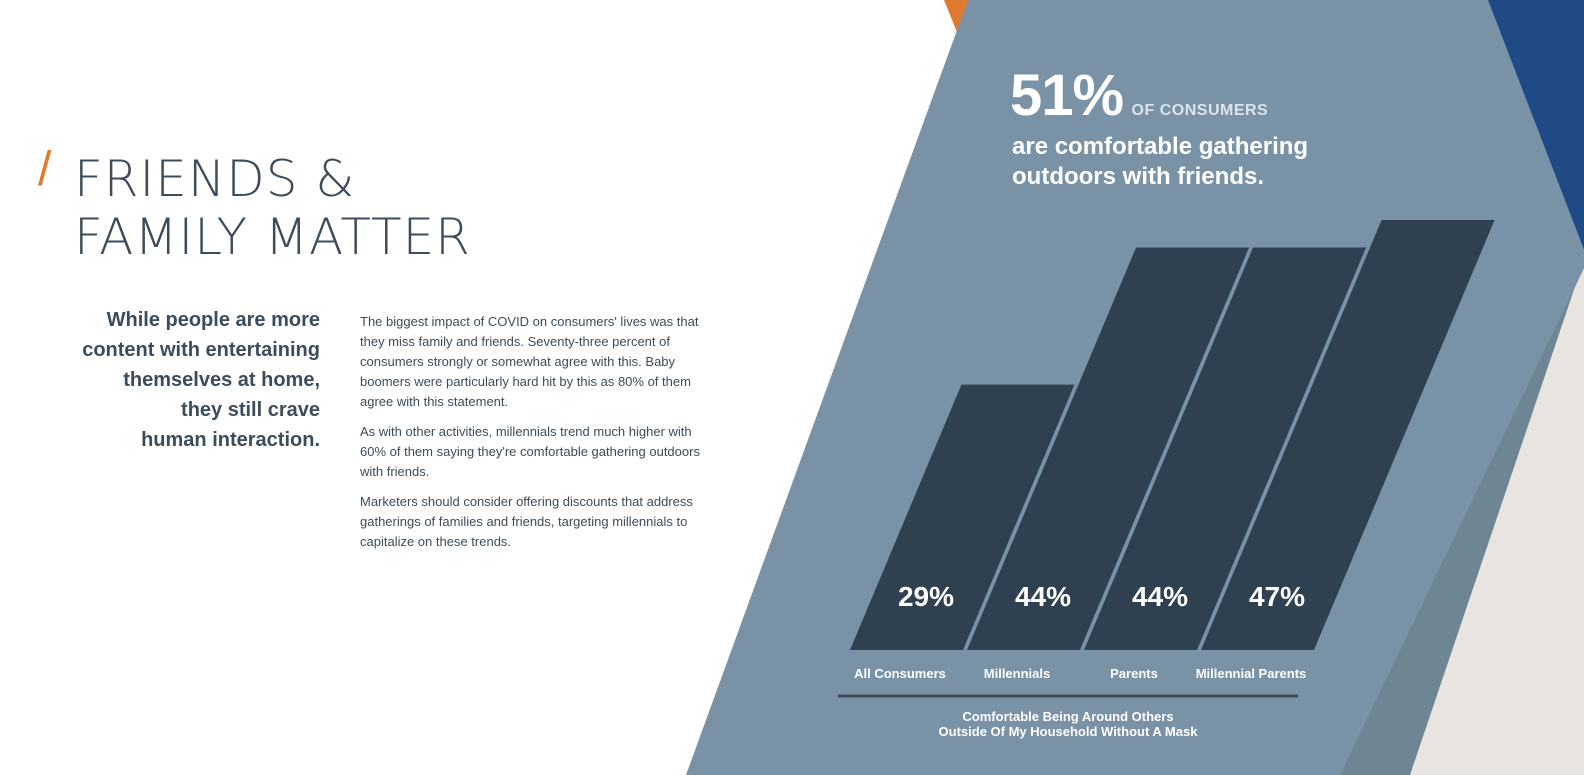 This screenshot has height=775, width=1584. I want to click on x-axis-title: Comfortable Being Around Others, so click(1067, 716).